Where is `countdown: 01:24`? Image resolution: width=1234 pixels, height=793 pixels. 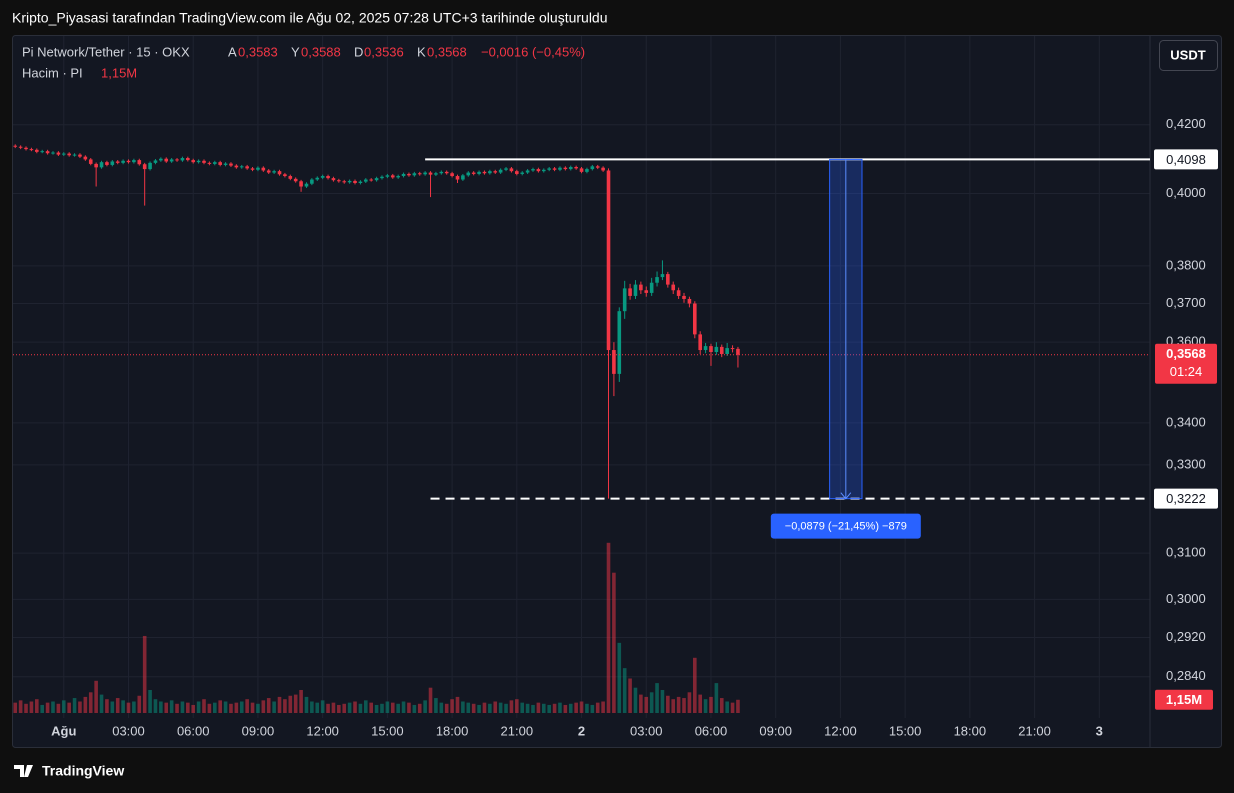 countdown: 01:24 is located at coordinates (1186, 371).